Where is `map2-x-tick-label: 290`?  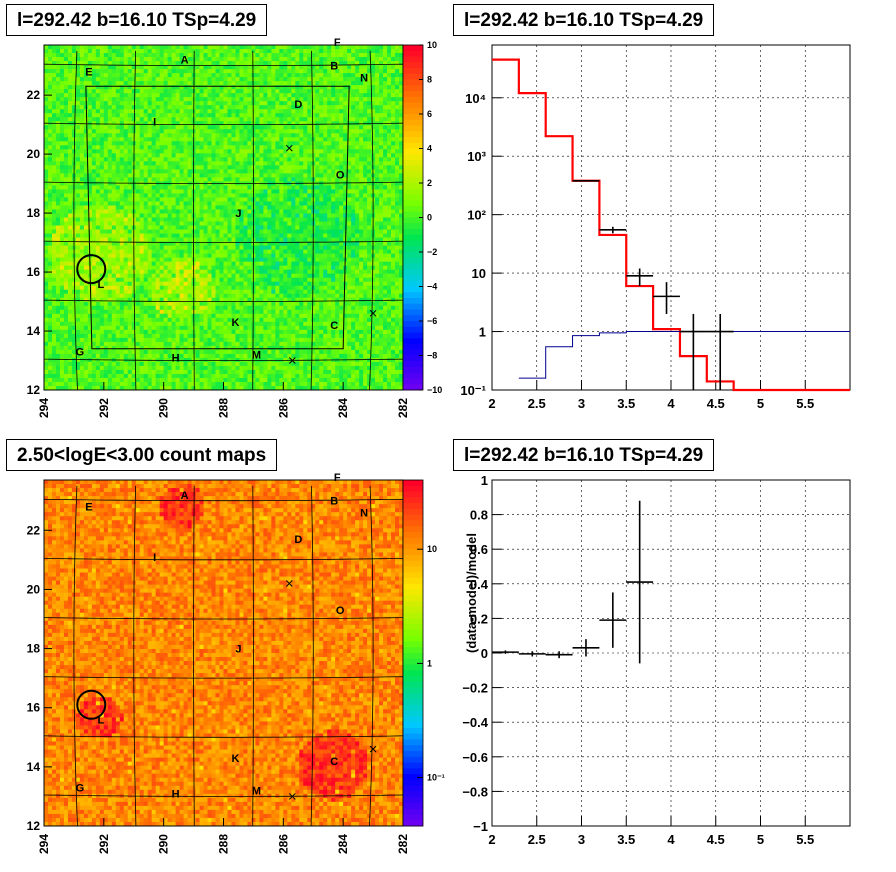 map2-x-tick-label: 290 is located at coordinates (164, 844).